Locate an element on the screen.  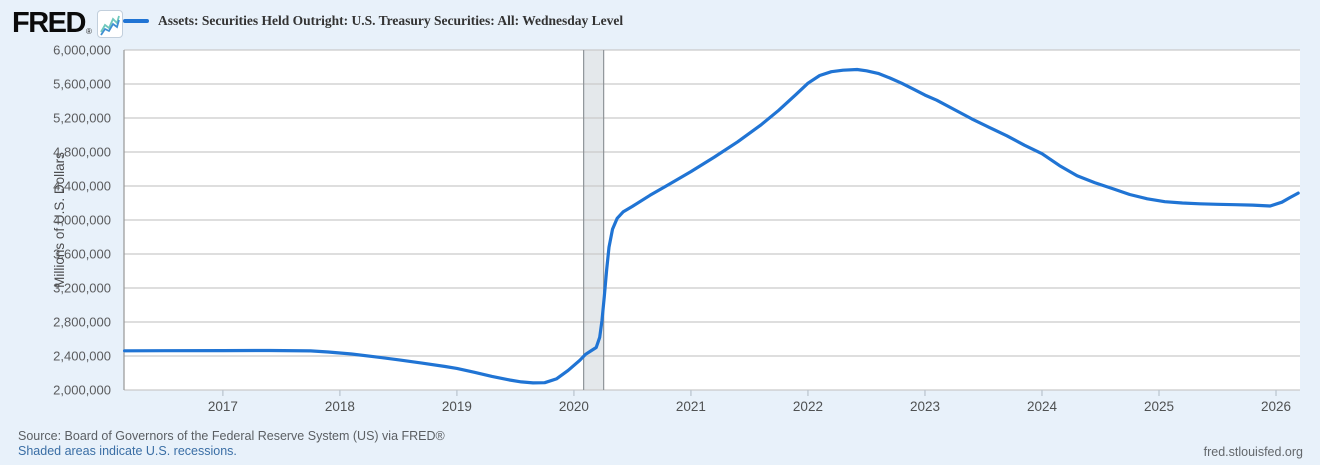
y-axis-title: Millions of U.S. Dollars is located at coordinates (59, 220).